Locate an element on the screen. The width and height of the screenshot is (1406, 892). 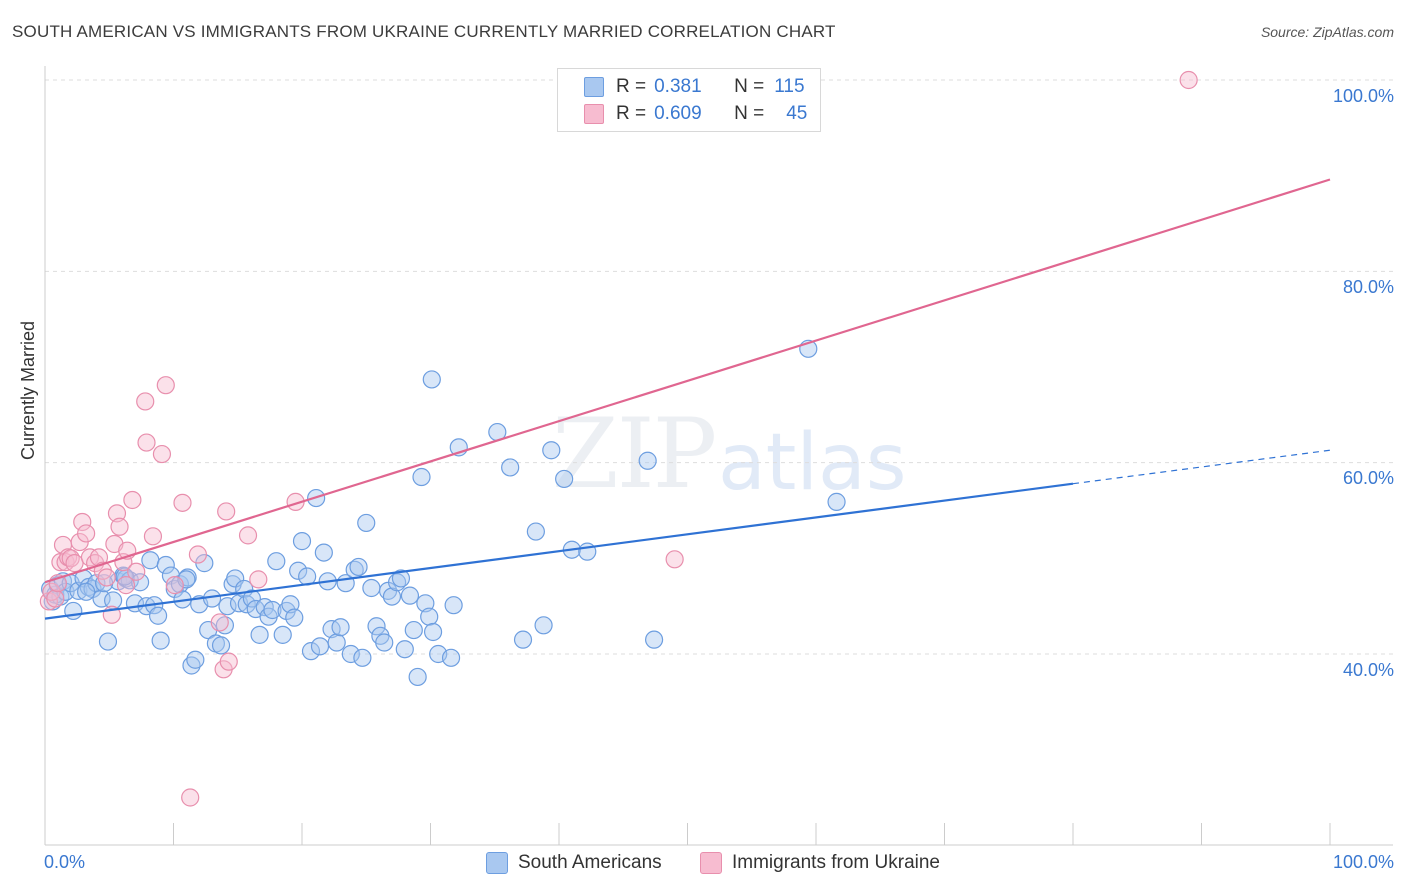
legend-item-immigrants-from-ukraine: Immigrants from Ukraine is located at coordinates (820, 863).